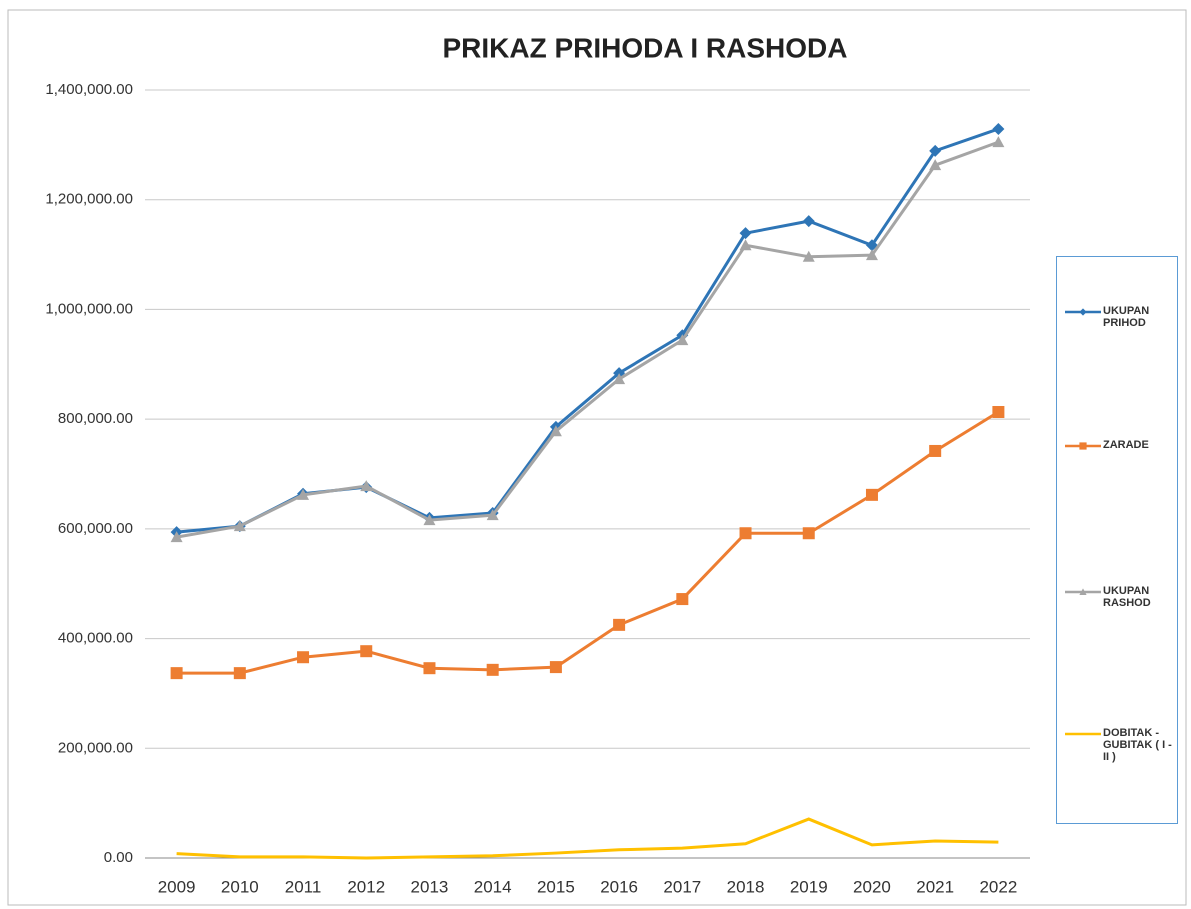  What do you see at coordinates (366, 886) in the screenshot?
I see `x-tick-label: 2012` at bounding box center [366, 886].